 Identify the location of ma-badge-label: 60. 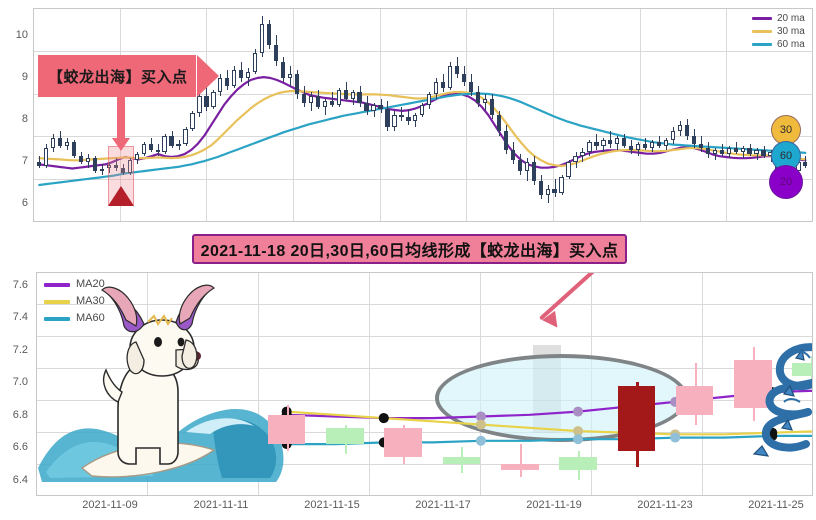
(786, 156).